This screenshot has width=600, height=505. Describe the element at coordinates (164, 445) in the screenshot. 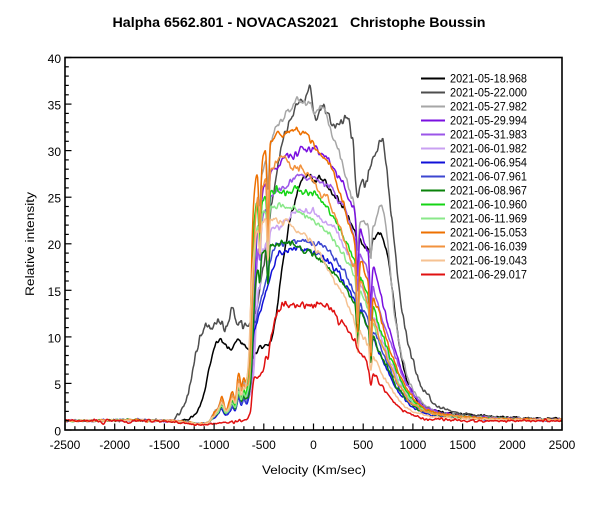

I see `svg-text: -1500` at that location.